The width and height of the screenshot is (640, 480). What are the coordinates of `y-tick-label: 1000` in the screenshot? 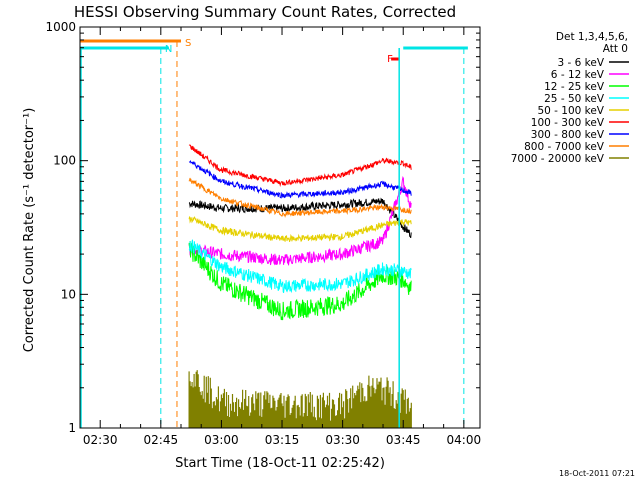 It's located at (60, 27).